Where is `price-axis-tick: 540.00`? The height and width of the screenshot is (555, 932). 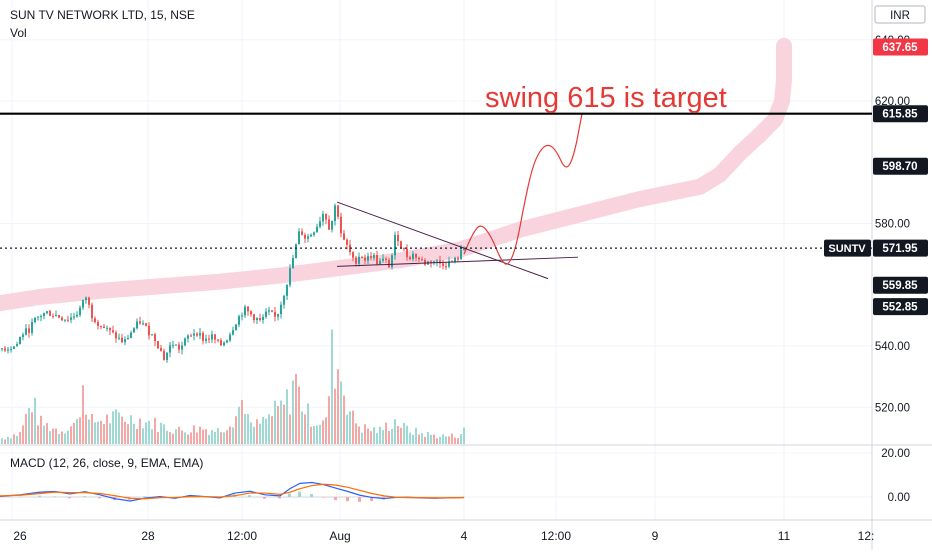
price-axis-tick: 540.00 is located at coordinates (892, 347).